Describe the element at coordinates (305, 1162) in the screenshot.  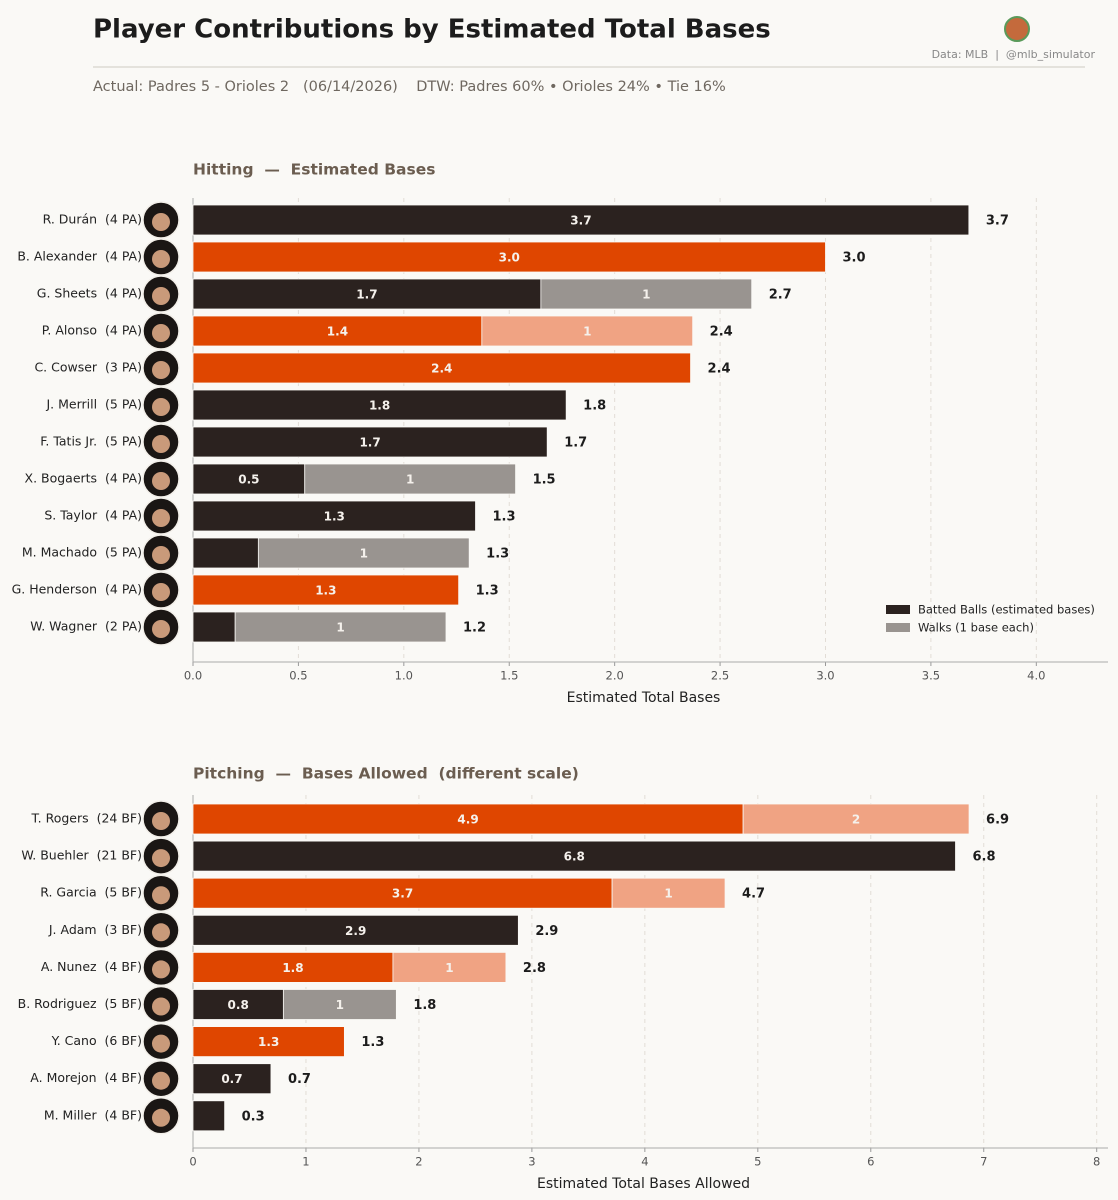
I see `x-tick-label: 1` at that location.